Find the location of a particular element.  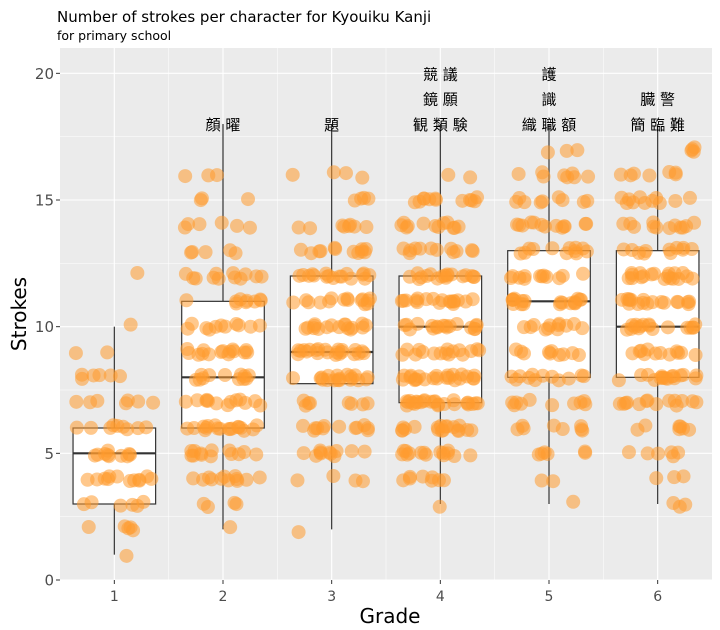

y-axis-title: Strokes is located at coordinates (19, 314).